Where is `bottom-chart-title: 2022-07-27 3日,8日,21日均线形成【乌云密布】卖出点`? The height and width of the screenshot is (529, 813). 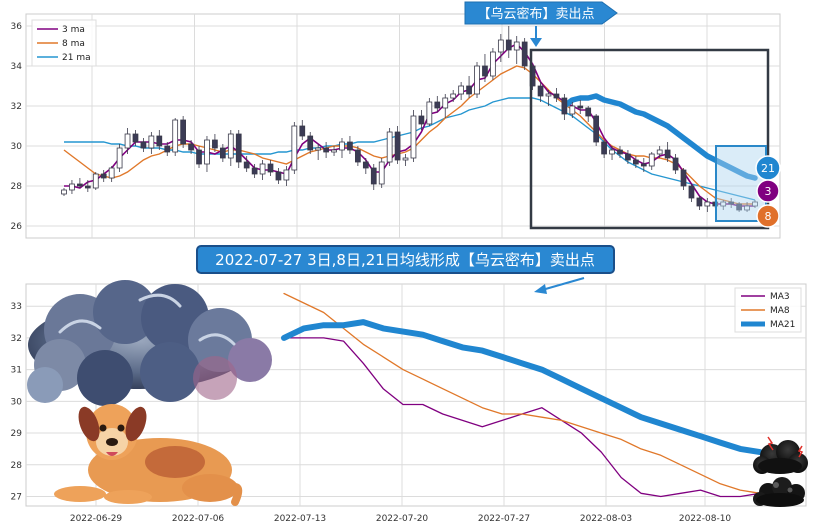 bottom-chart-title: 2022-07-27 3日,8日,21日均线形成【乌云密布】卖出点 is located at coordinates (405, 260).